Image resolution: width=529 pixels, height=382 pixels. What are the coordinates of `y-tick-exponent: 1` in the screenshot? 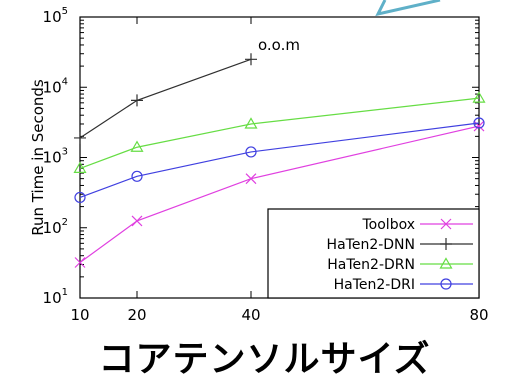 It's located at (65, 292).